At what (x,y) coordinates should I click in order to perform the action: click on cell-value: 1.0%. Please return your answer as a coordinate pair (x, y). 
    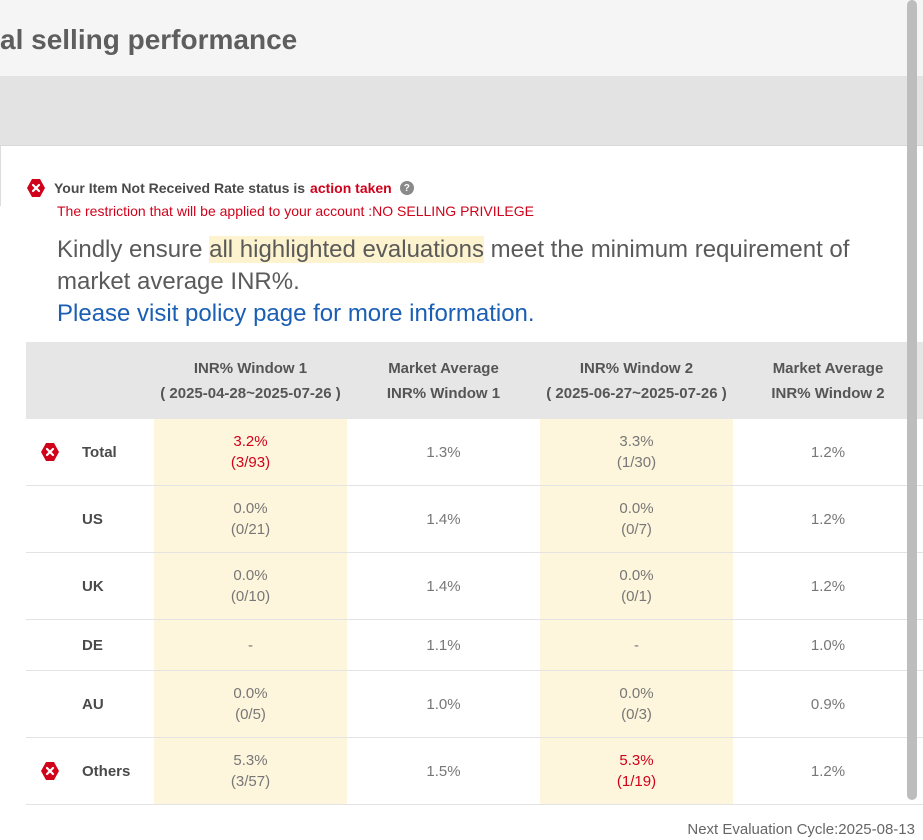
    Looking at the image, I should click on (443, 704).